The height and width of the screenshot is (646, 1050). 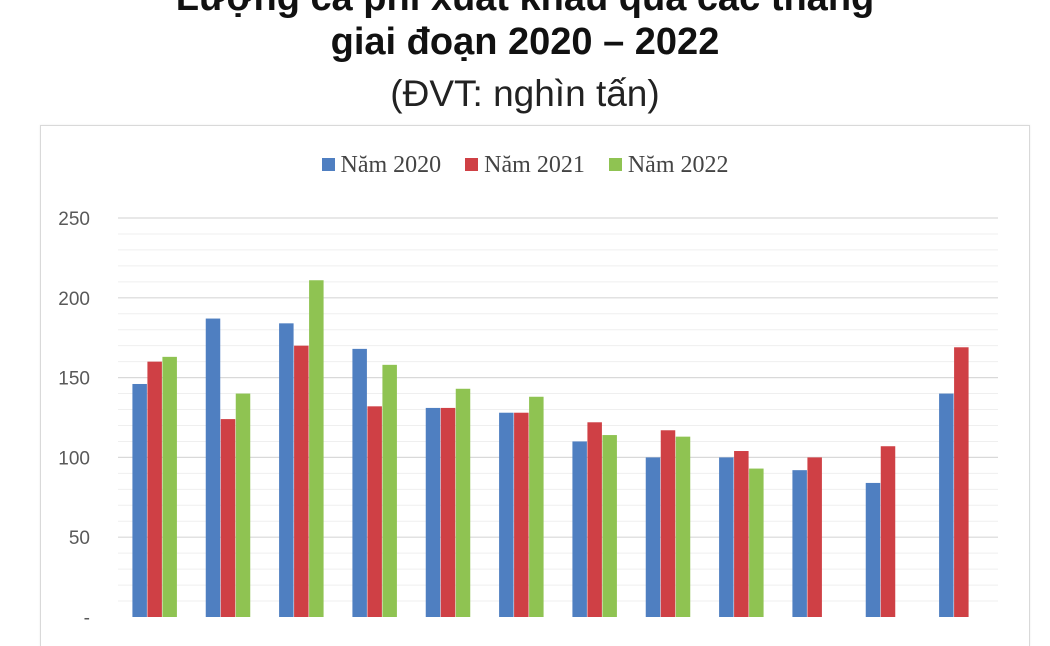 What do you see at coordinates (472, 164) in the screenshot?
I see `legend-swatch-2021` at bounding box center [472, 164].